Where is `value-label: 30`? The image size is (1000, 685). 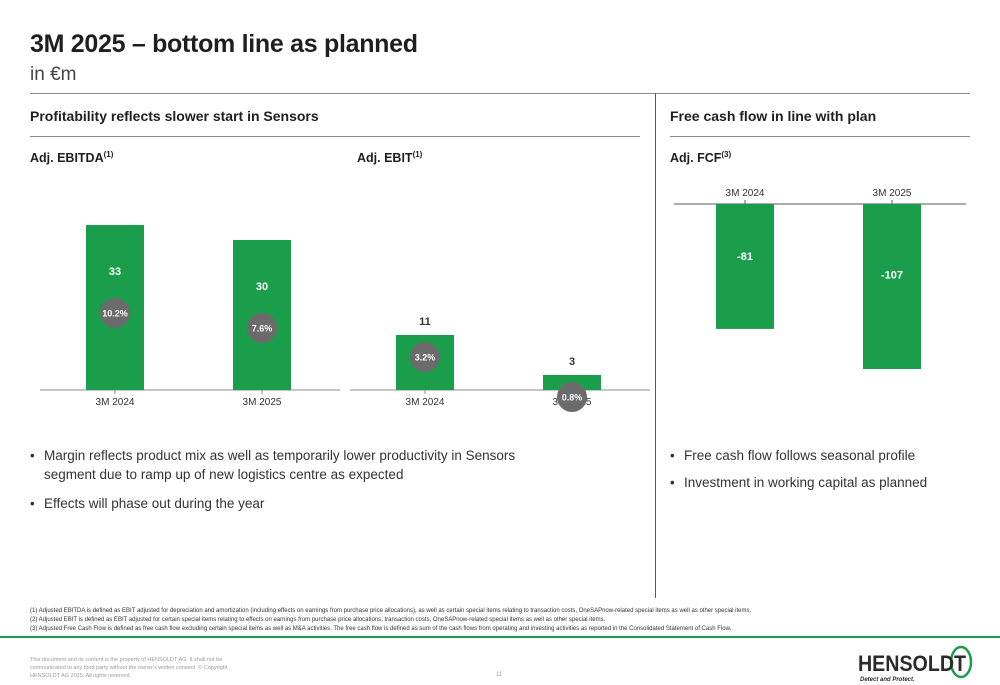
value-label: 30 is located at coordinates (262, 287).